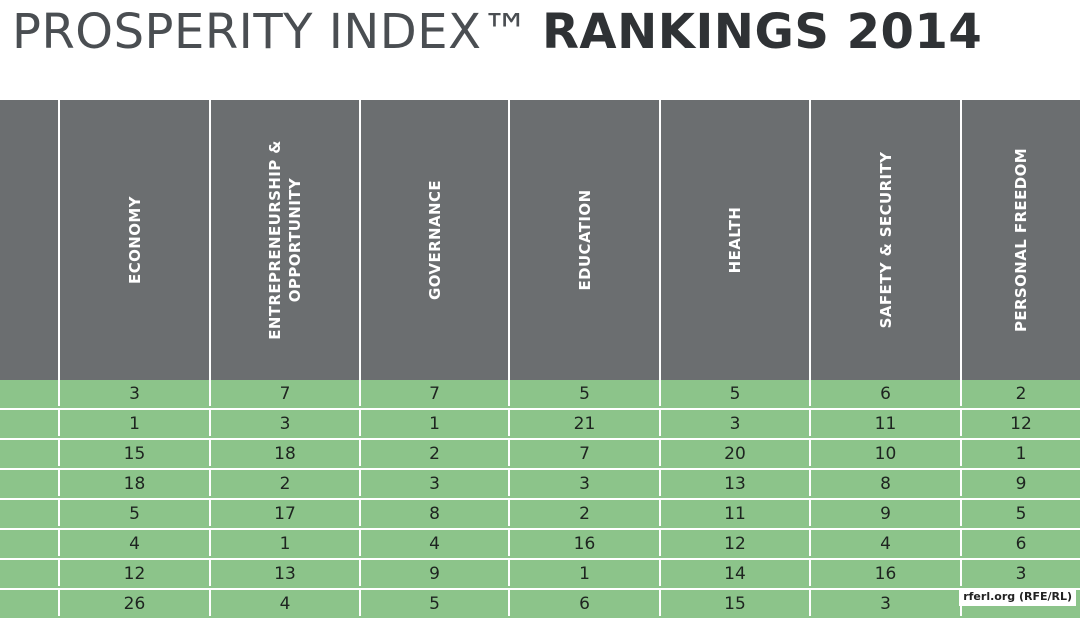 The width and height of the screenshot is (1080, 620). What do you see at coordinates (1017, 597) in the screenshot?
I see `source-credit: rferl.org (RFE/RL)` at bounding box center [1017, 597].